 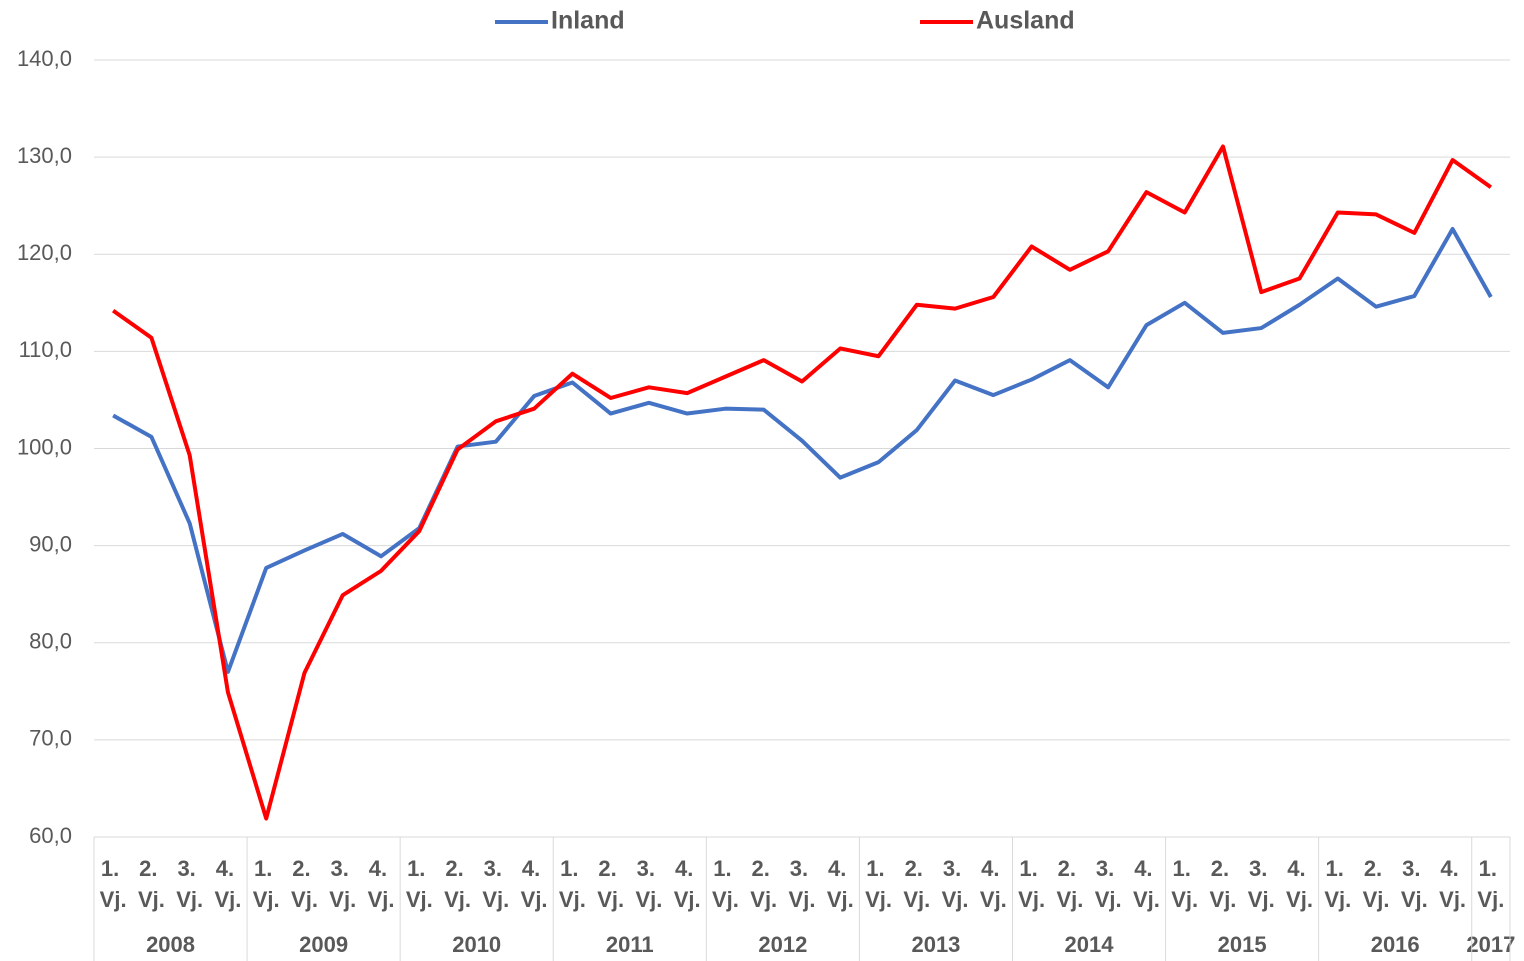 I want to click on x-group-label: 2014, so click(x=1090, y=944).